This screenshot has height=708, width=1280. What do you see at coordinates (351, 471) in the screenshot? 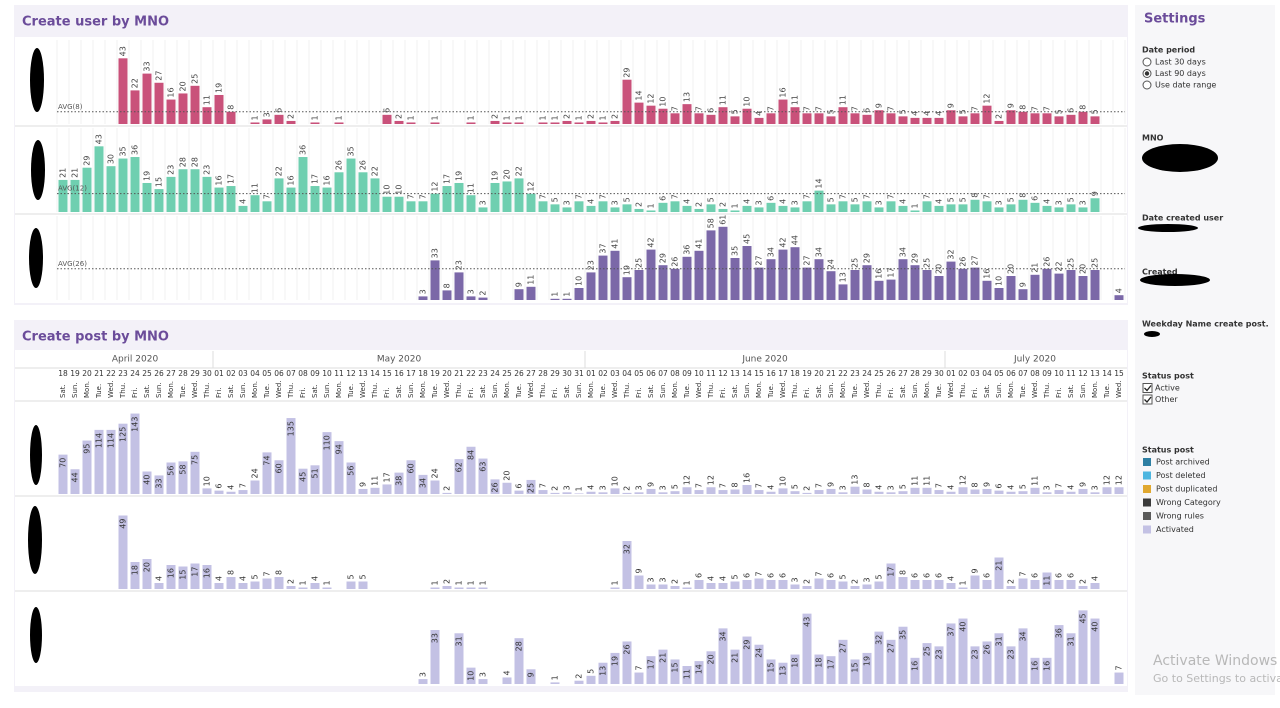
I see `value-label: 56` at bounding box center [351, 471].